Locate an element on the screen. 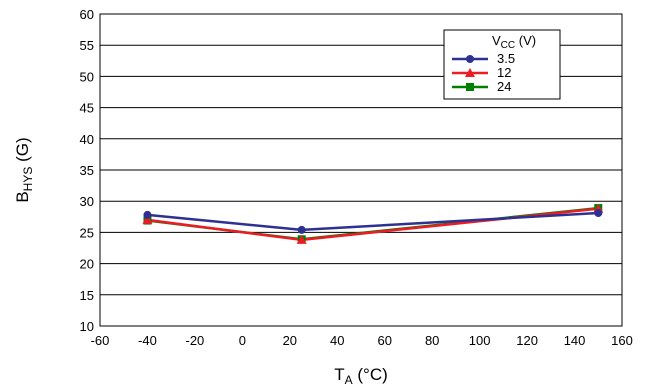 The height and width of the screenshot is (387, 646). x-tick-label: 100 is located at coordinates (480, 340).